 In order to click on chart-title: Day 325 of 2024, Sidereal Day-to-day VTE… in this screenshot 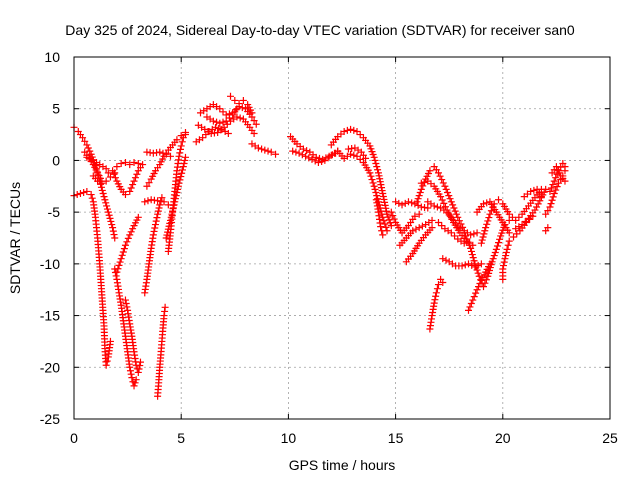, I will do `click(320, 30)`.